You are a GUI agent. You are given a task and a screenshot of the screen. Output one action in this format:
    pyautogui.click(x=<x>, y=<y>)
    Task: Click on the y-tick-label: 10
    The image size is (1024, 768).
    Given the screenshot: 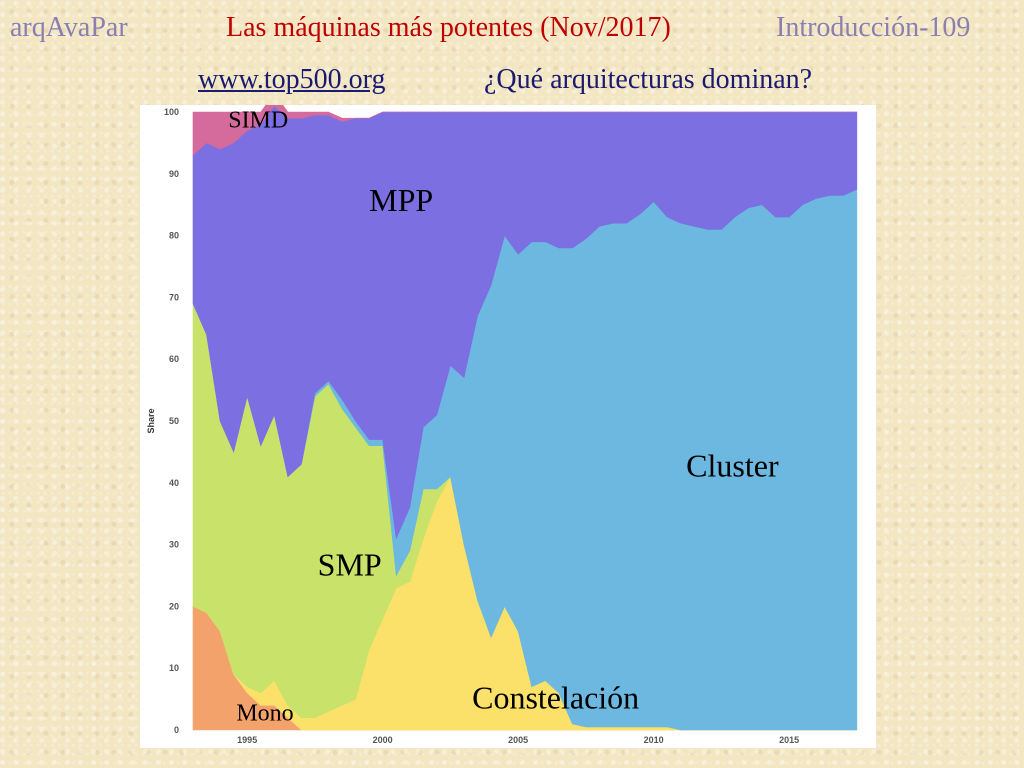 What is the action you would take?
    pyautogui.click(x=174, y=668)
    